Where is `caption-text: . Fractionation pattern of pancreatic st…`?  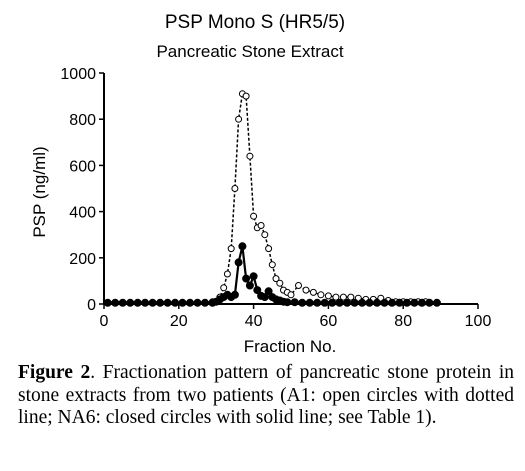 caption-text: . Fractionation pattern of pancreatic st… is located at coordinates (266, 395).